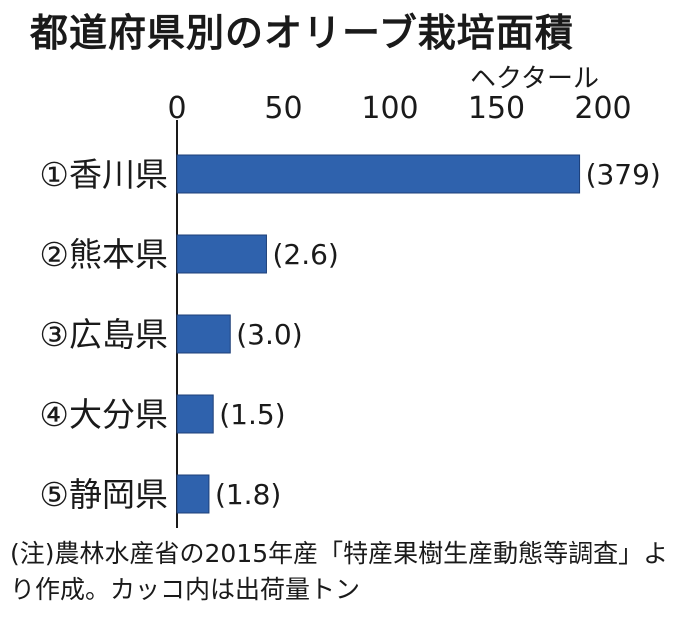 This screenshot has width=680, height=627. What do you see at coordinates (305, 254) in the screenshot?
I see `data-label: (2.6)` at bounding box center [305, 254].